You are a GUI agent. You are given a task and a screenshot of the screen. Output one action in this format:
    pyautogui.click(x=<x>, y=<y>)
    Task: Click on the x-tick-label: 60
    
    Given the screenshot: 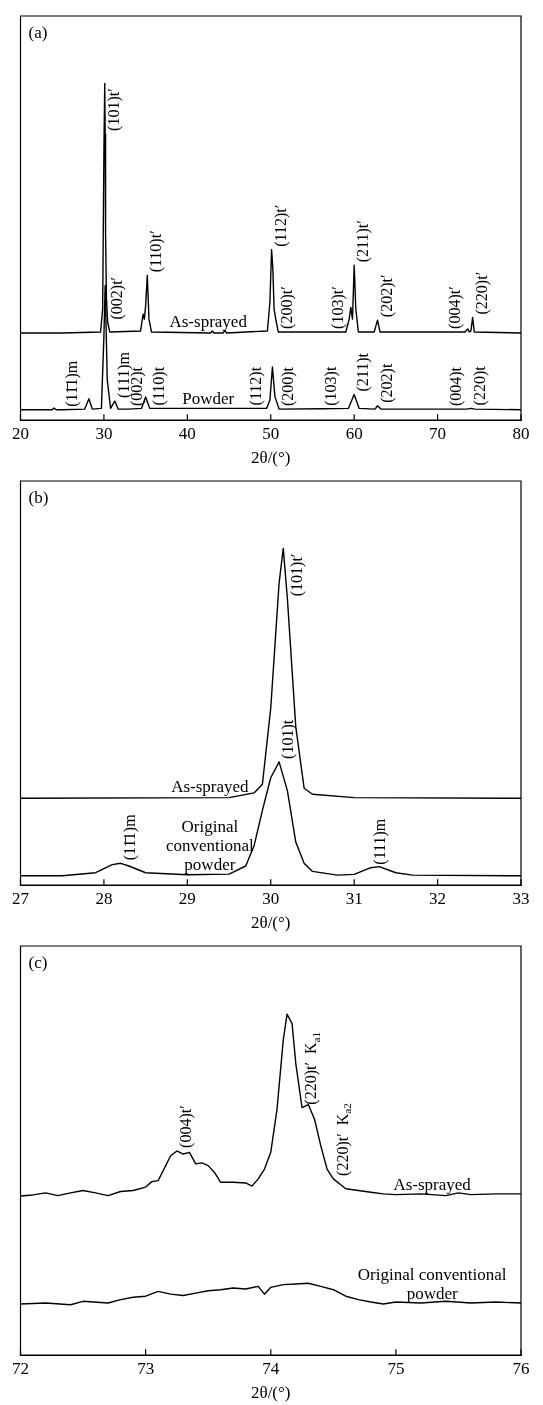 What is the action you would take?
    pyautogui.click(x=354, y=433)
    